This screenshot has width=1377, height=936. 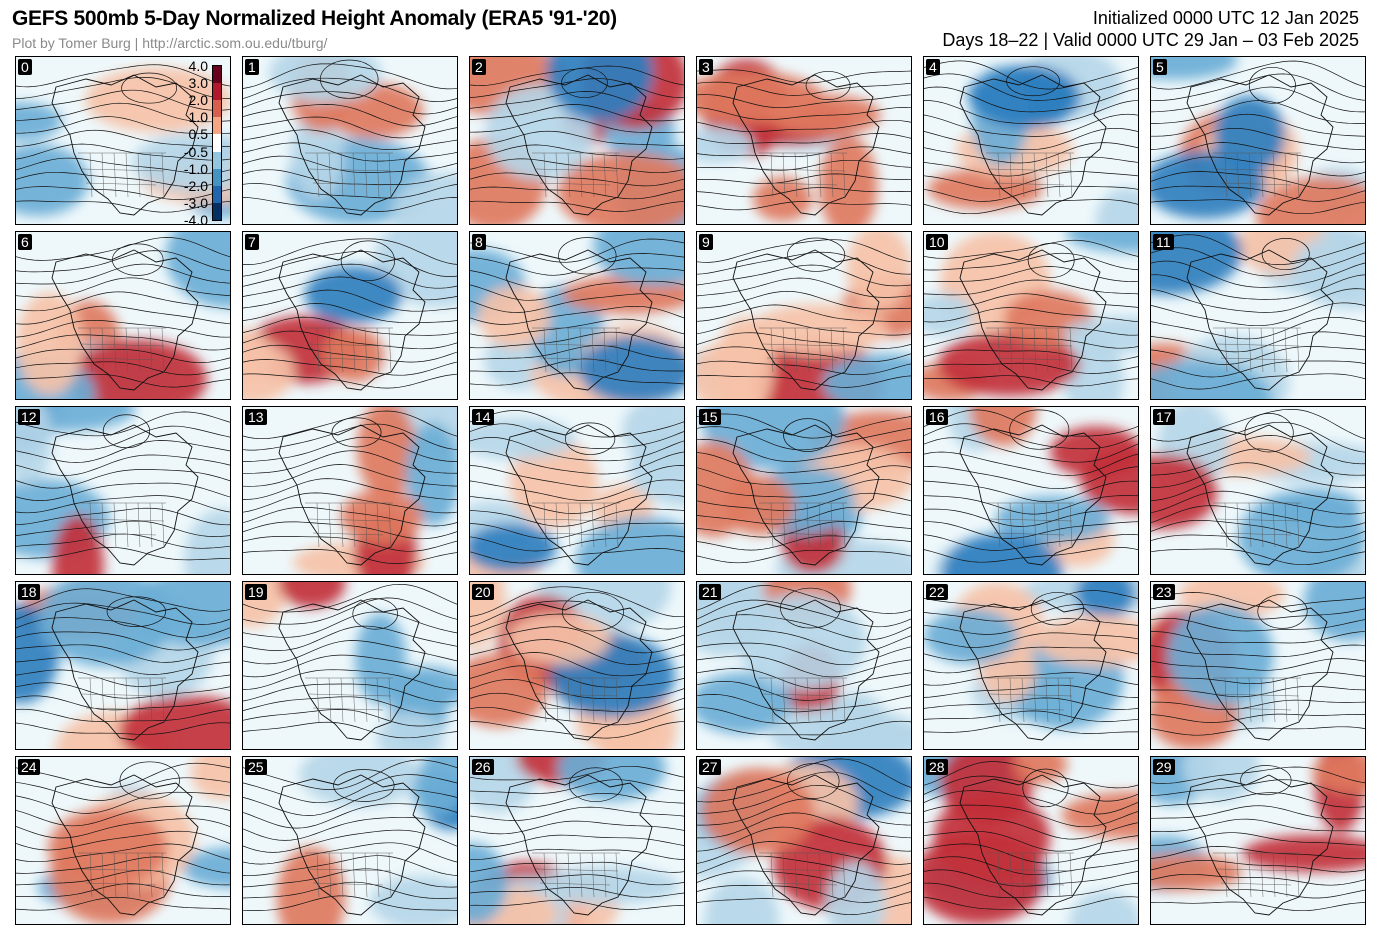 I want to click on member-panel: 7, so click(x=350, y=315).